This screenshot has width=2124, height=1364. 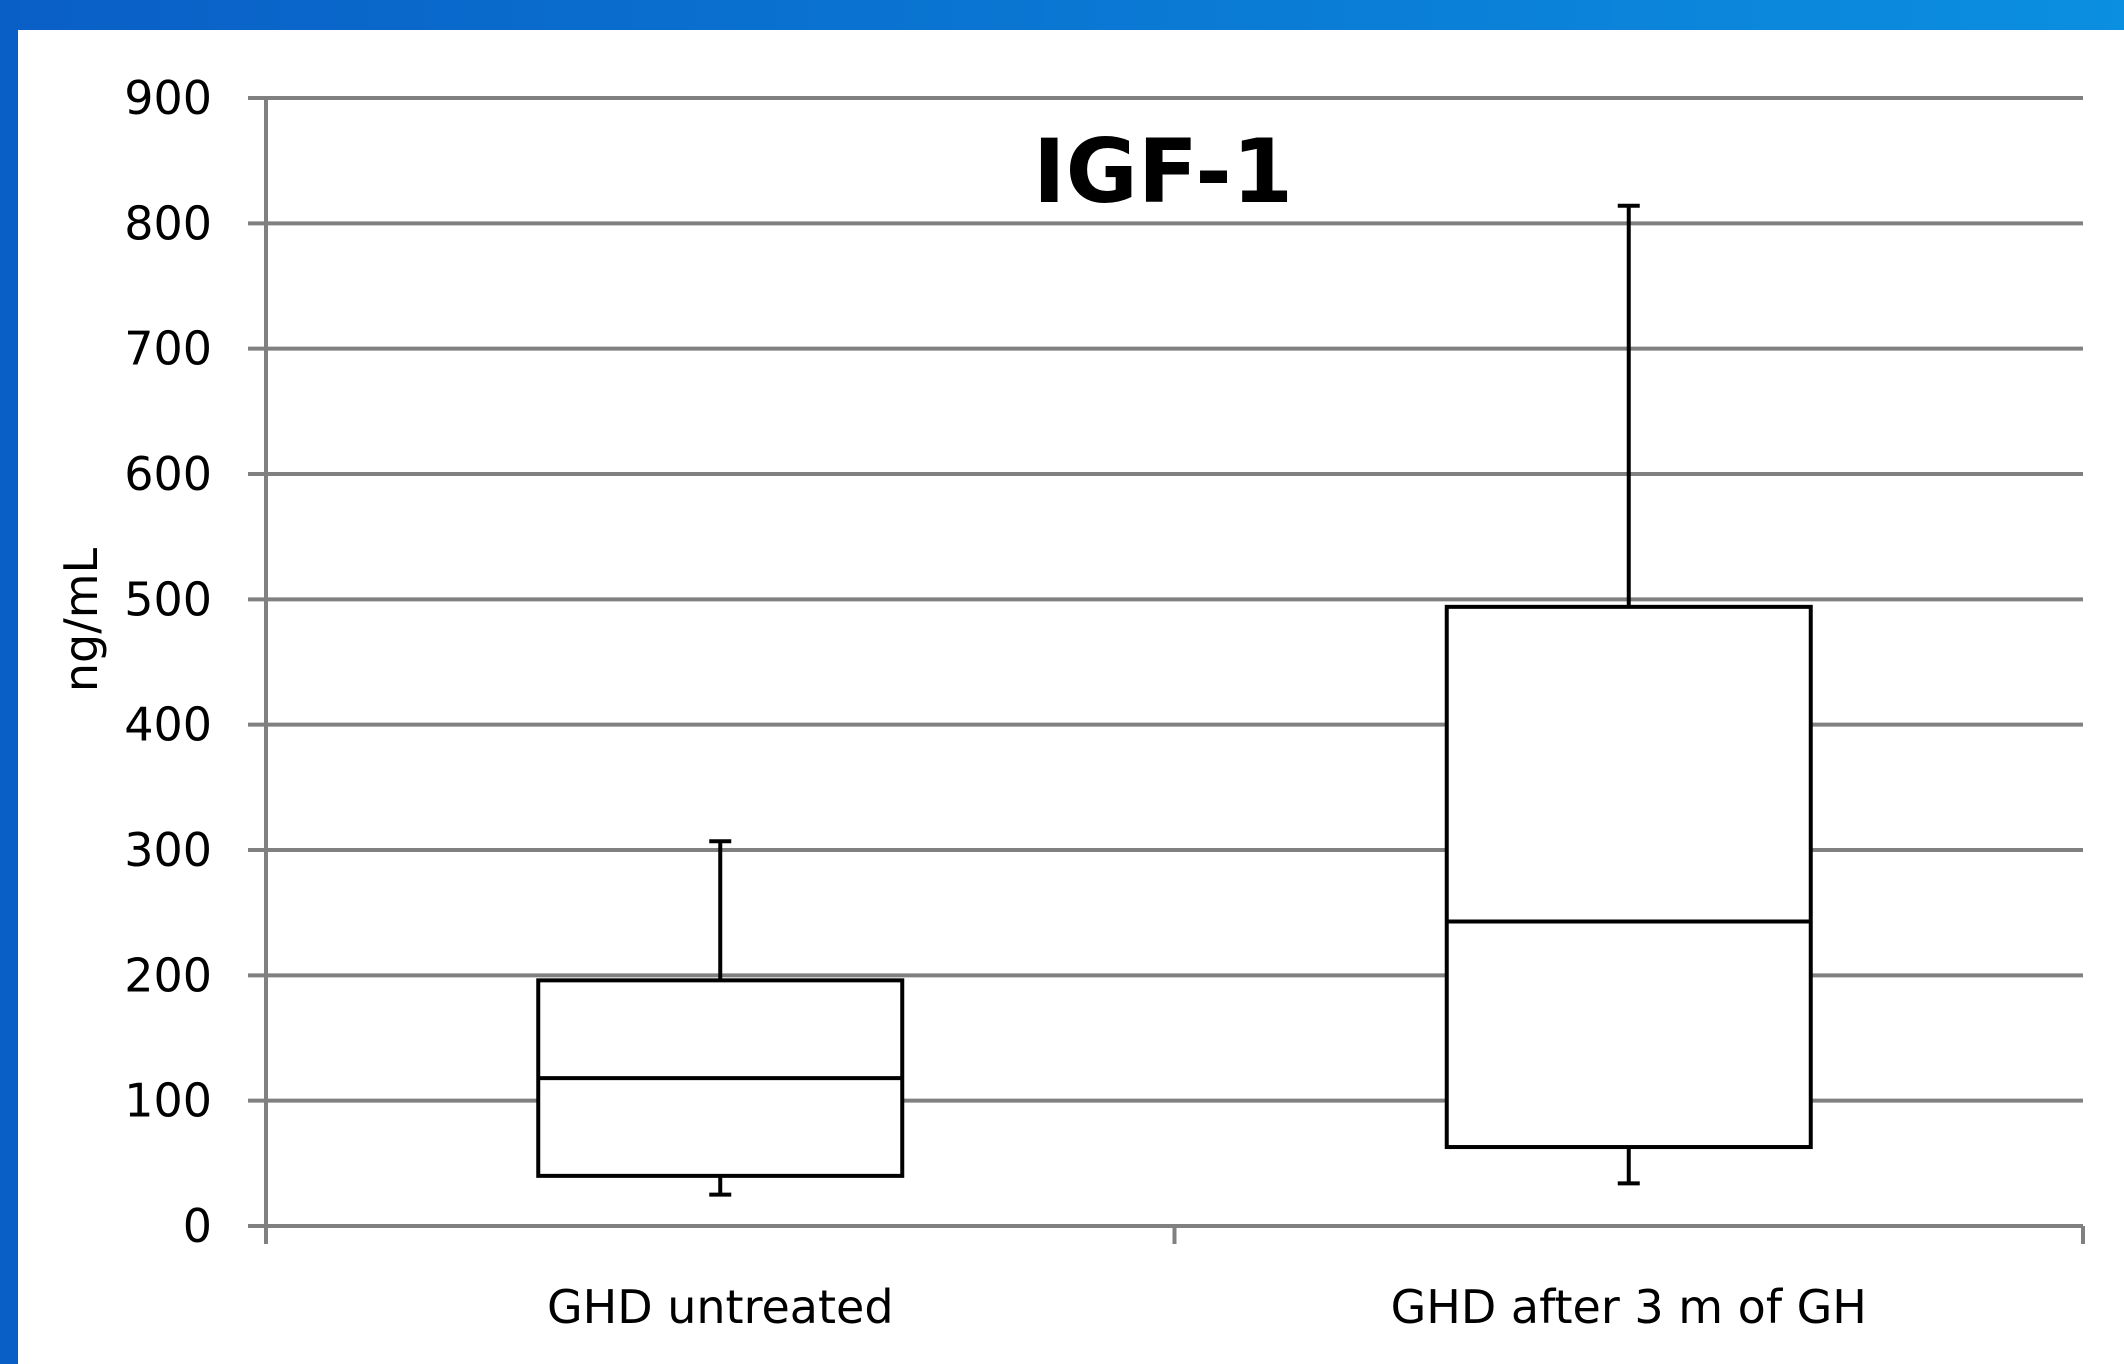 I want to click on y-tick-labels: 0 100 200 300 400 500 600 700 800 900, so click(x=168, y=662).